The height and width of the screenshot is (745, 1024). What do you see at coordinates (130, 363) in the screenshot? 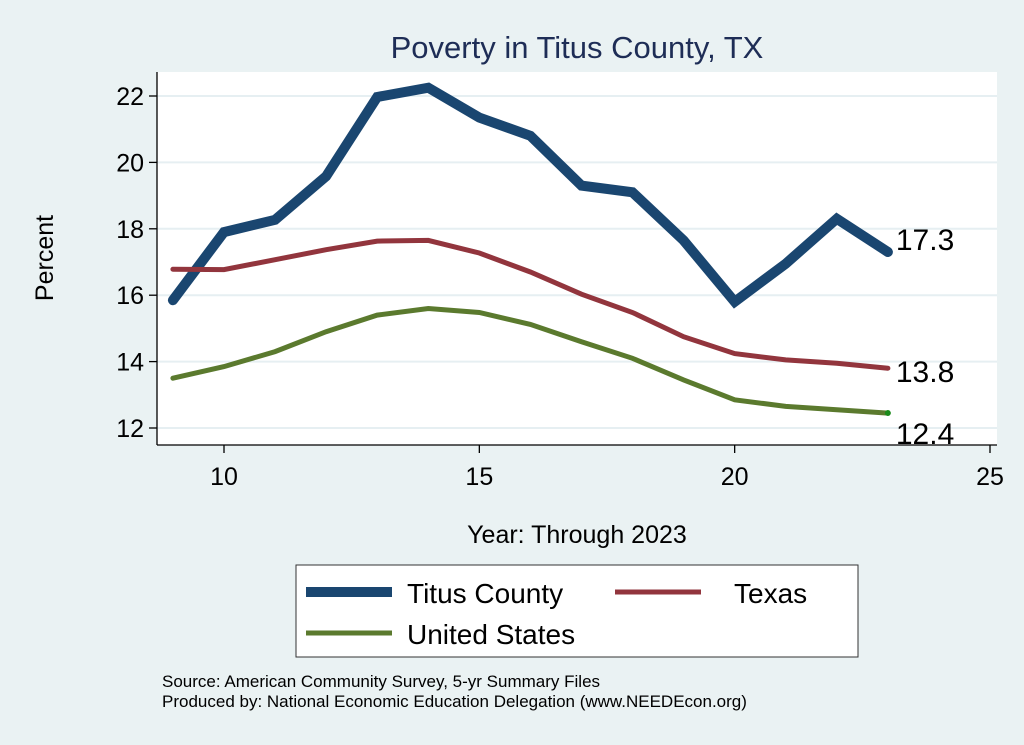
I see `y-tick-label-14: 14` at bounding box center [130, 363].